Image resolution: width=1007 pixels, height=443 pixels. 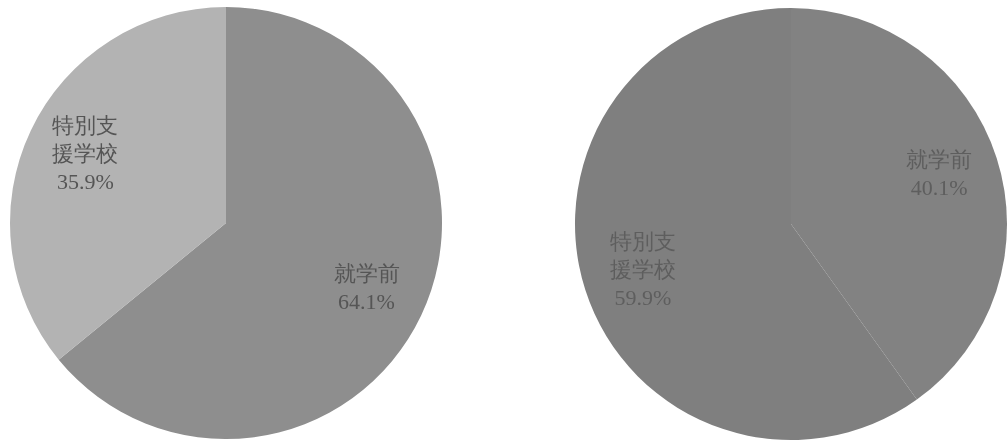 What do you see at coordinates (85, 140) in the screenshot?
I see `slice-label: 特別支援学校` at bounding box center [85, 140].